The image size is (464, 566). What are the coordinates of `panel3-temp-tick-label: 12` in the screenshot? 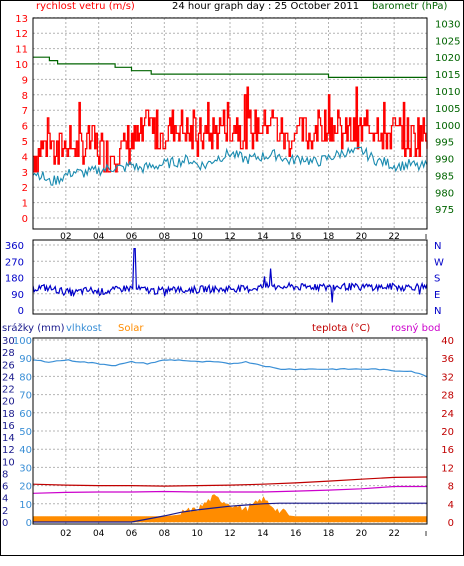 It's located at (447, 468).